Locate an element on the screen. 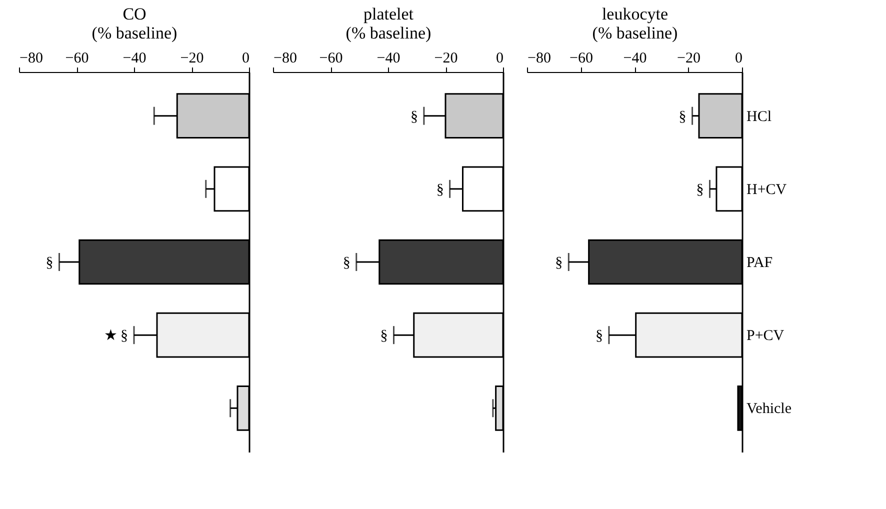 The image size is (886, 509). y-tick-label: PAF is located at coordinates (759, 263).